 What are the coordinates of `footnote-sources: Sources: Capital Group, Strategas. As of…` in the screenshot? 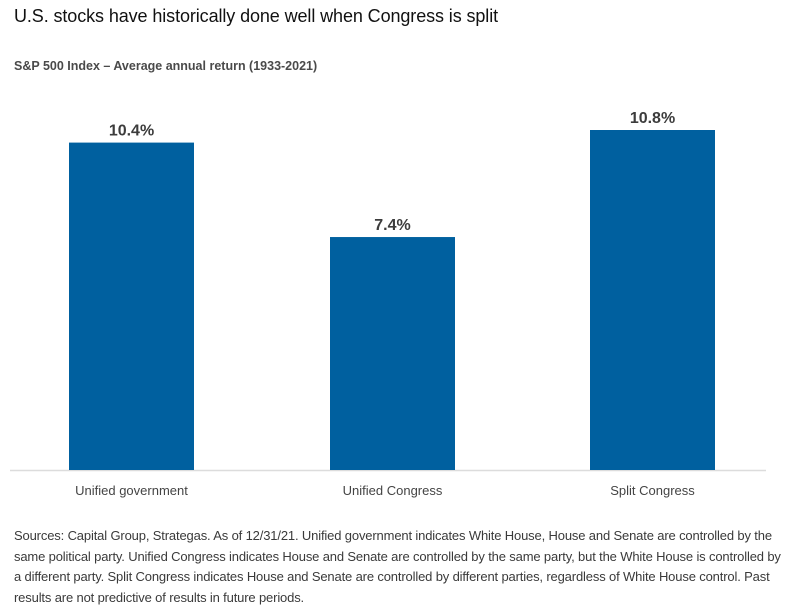 It's located at (397, 566).